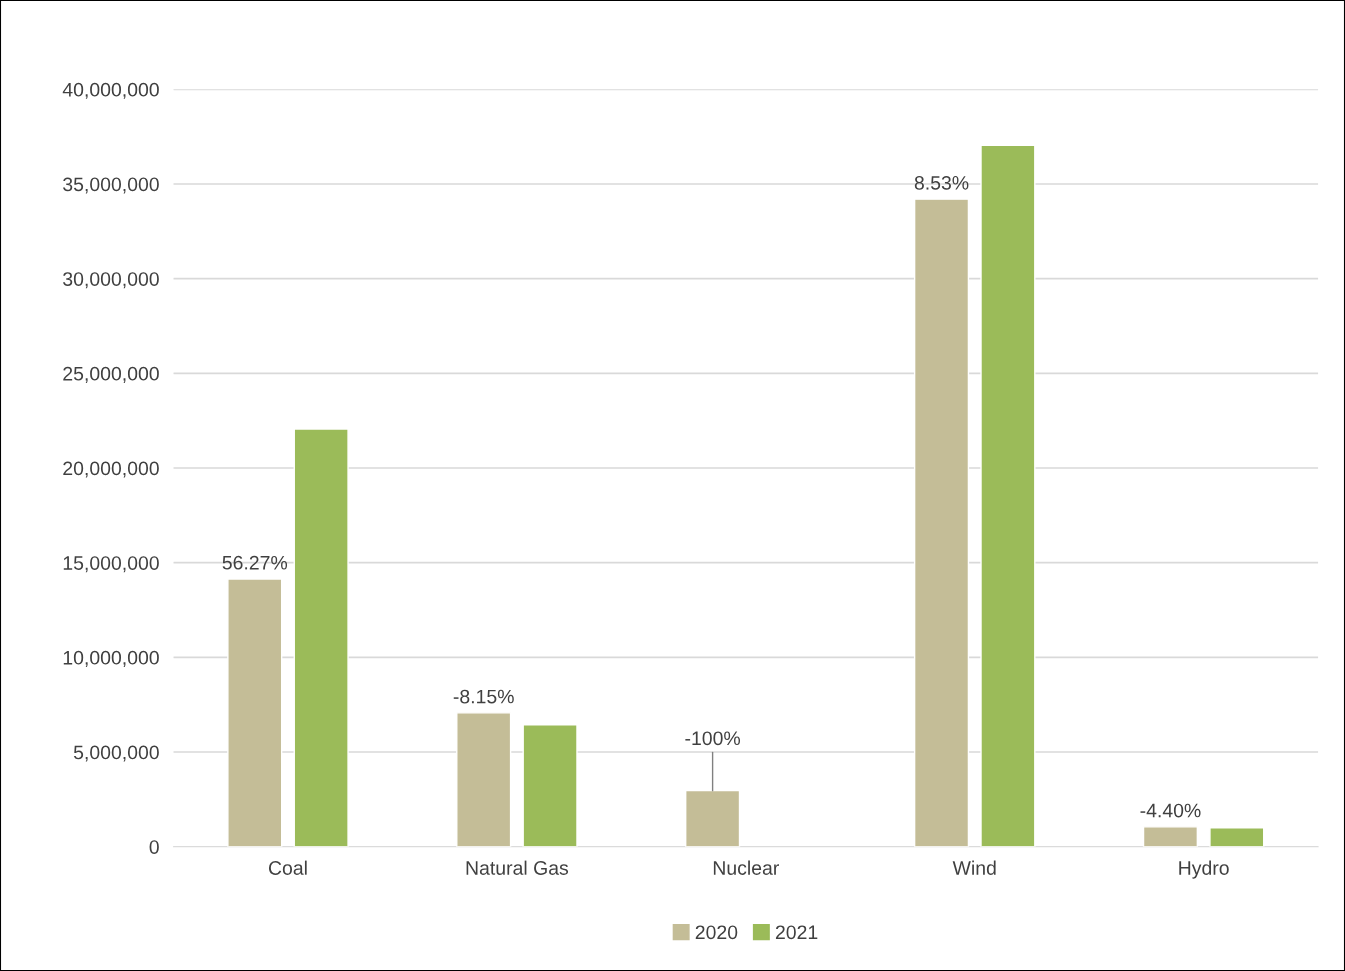  Describe the element at coordinates (255, 562) in the screenshot. I see `annotation: 56.27%` at that location.